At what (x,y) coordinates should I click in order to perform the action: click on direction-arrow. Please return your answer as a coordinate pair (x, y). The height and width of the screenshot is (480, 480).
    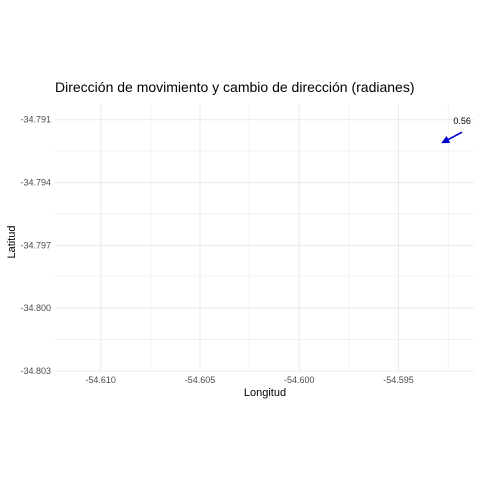
    Looking at the image, I should click on (452, 137).